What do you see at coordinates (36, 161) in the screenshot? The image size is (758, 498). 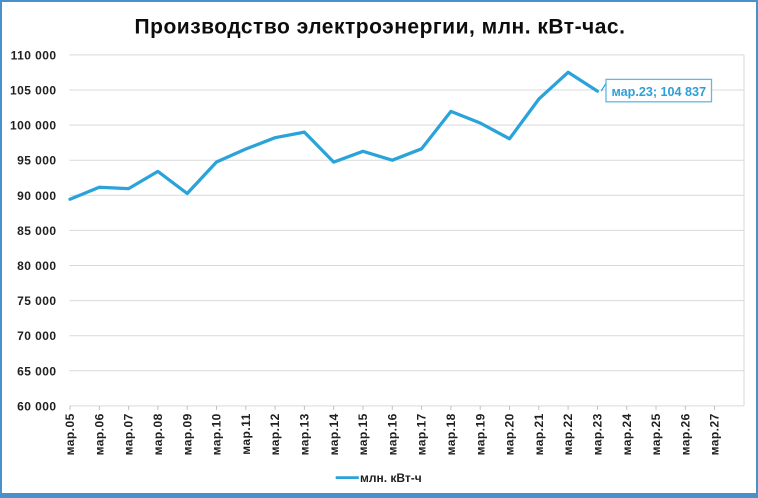 I see `svg-text: 95 000` at bounding box center [36, 161].